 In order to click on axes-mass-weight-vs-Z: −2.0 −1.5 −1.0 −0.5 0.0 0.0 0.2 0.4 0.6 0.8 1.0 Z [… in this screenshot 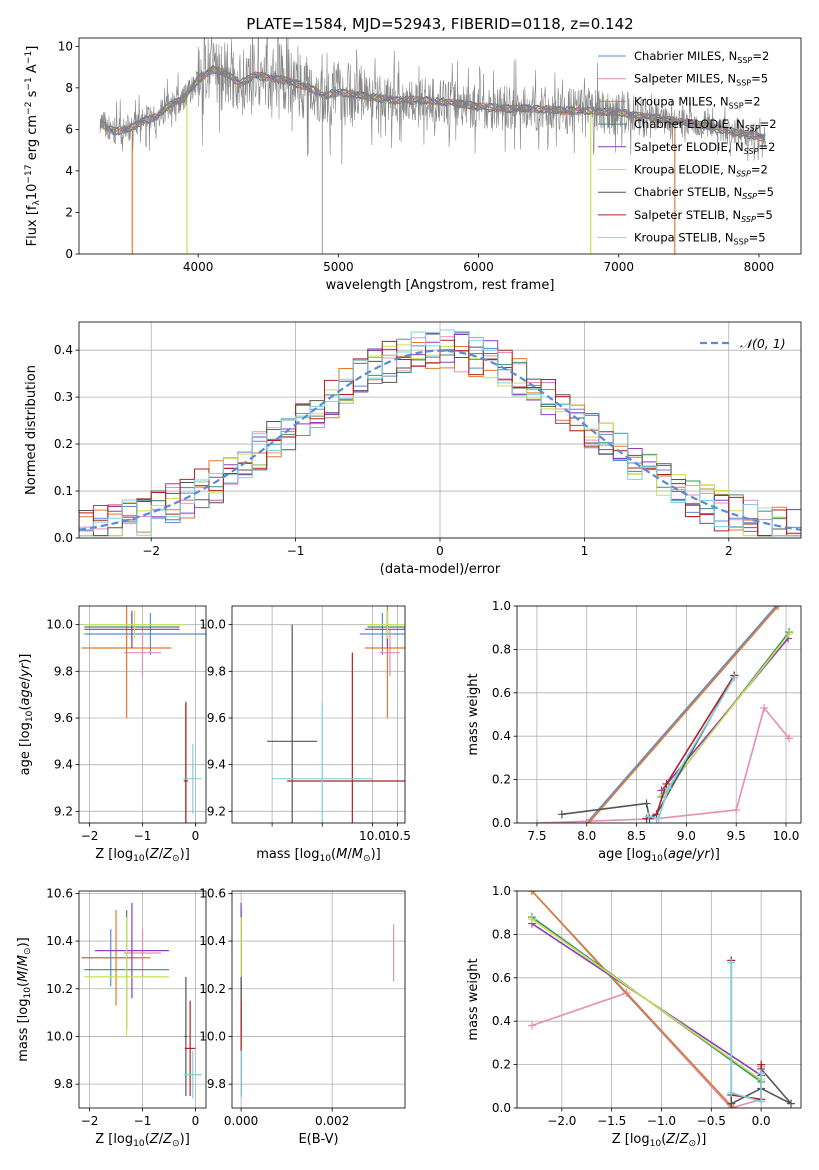, I will do `click(634, 1016)`.